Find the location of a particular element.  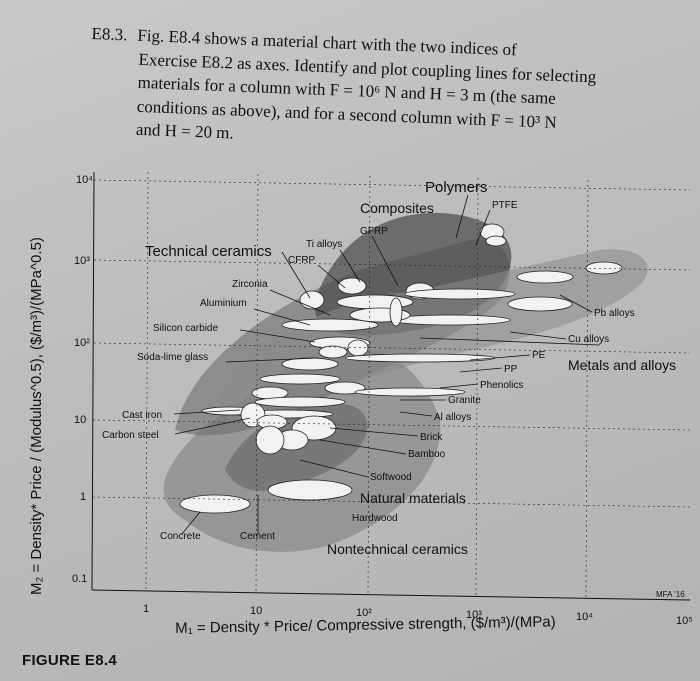

y-tick-1: 1 is located at coordinates (83, 497).